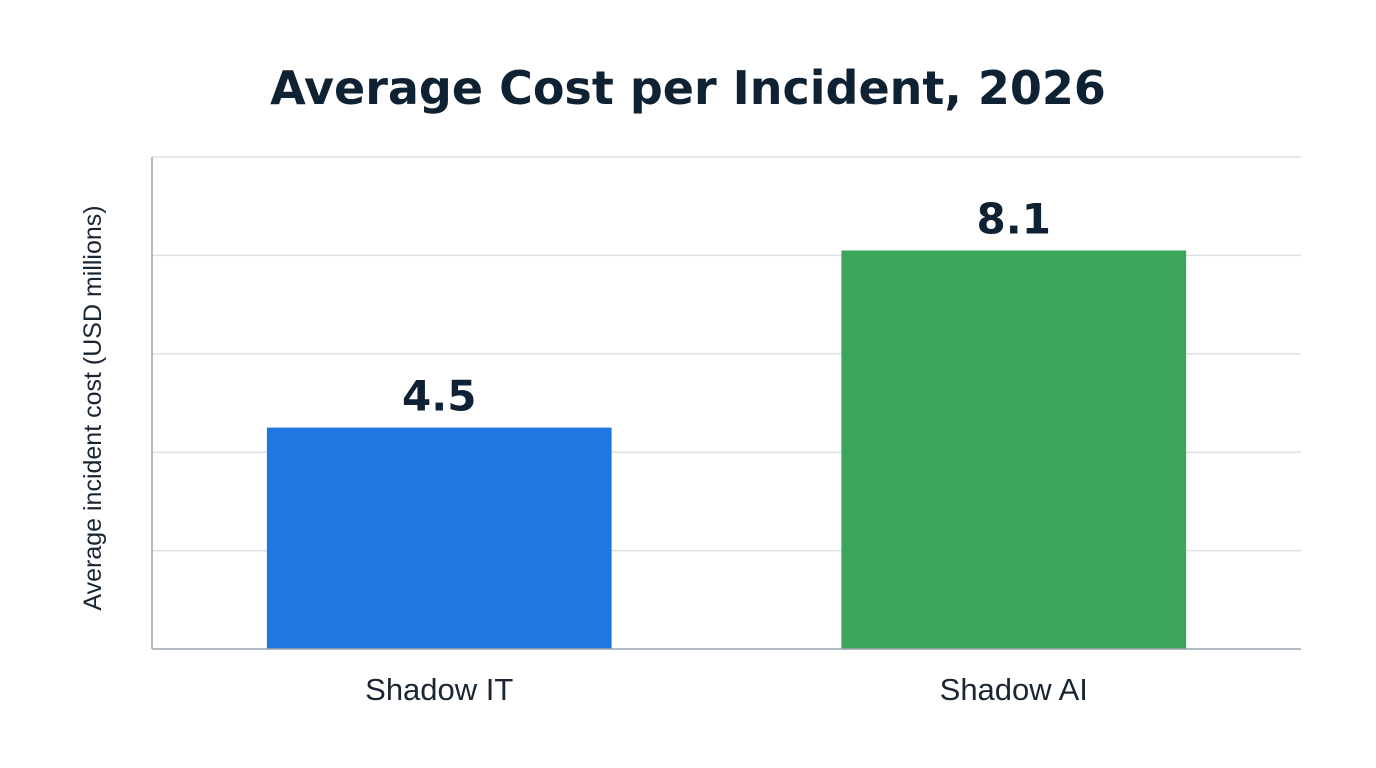 Image resolution: width=1376 pixels, height=768 pixels. What do you see at coordinates (439, 538) in the screenshot?
I see `bar-shadow-it` at bounding box center [439, 538].